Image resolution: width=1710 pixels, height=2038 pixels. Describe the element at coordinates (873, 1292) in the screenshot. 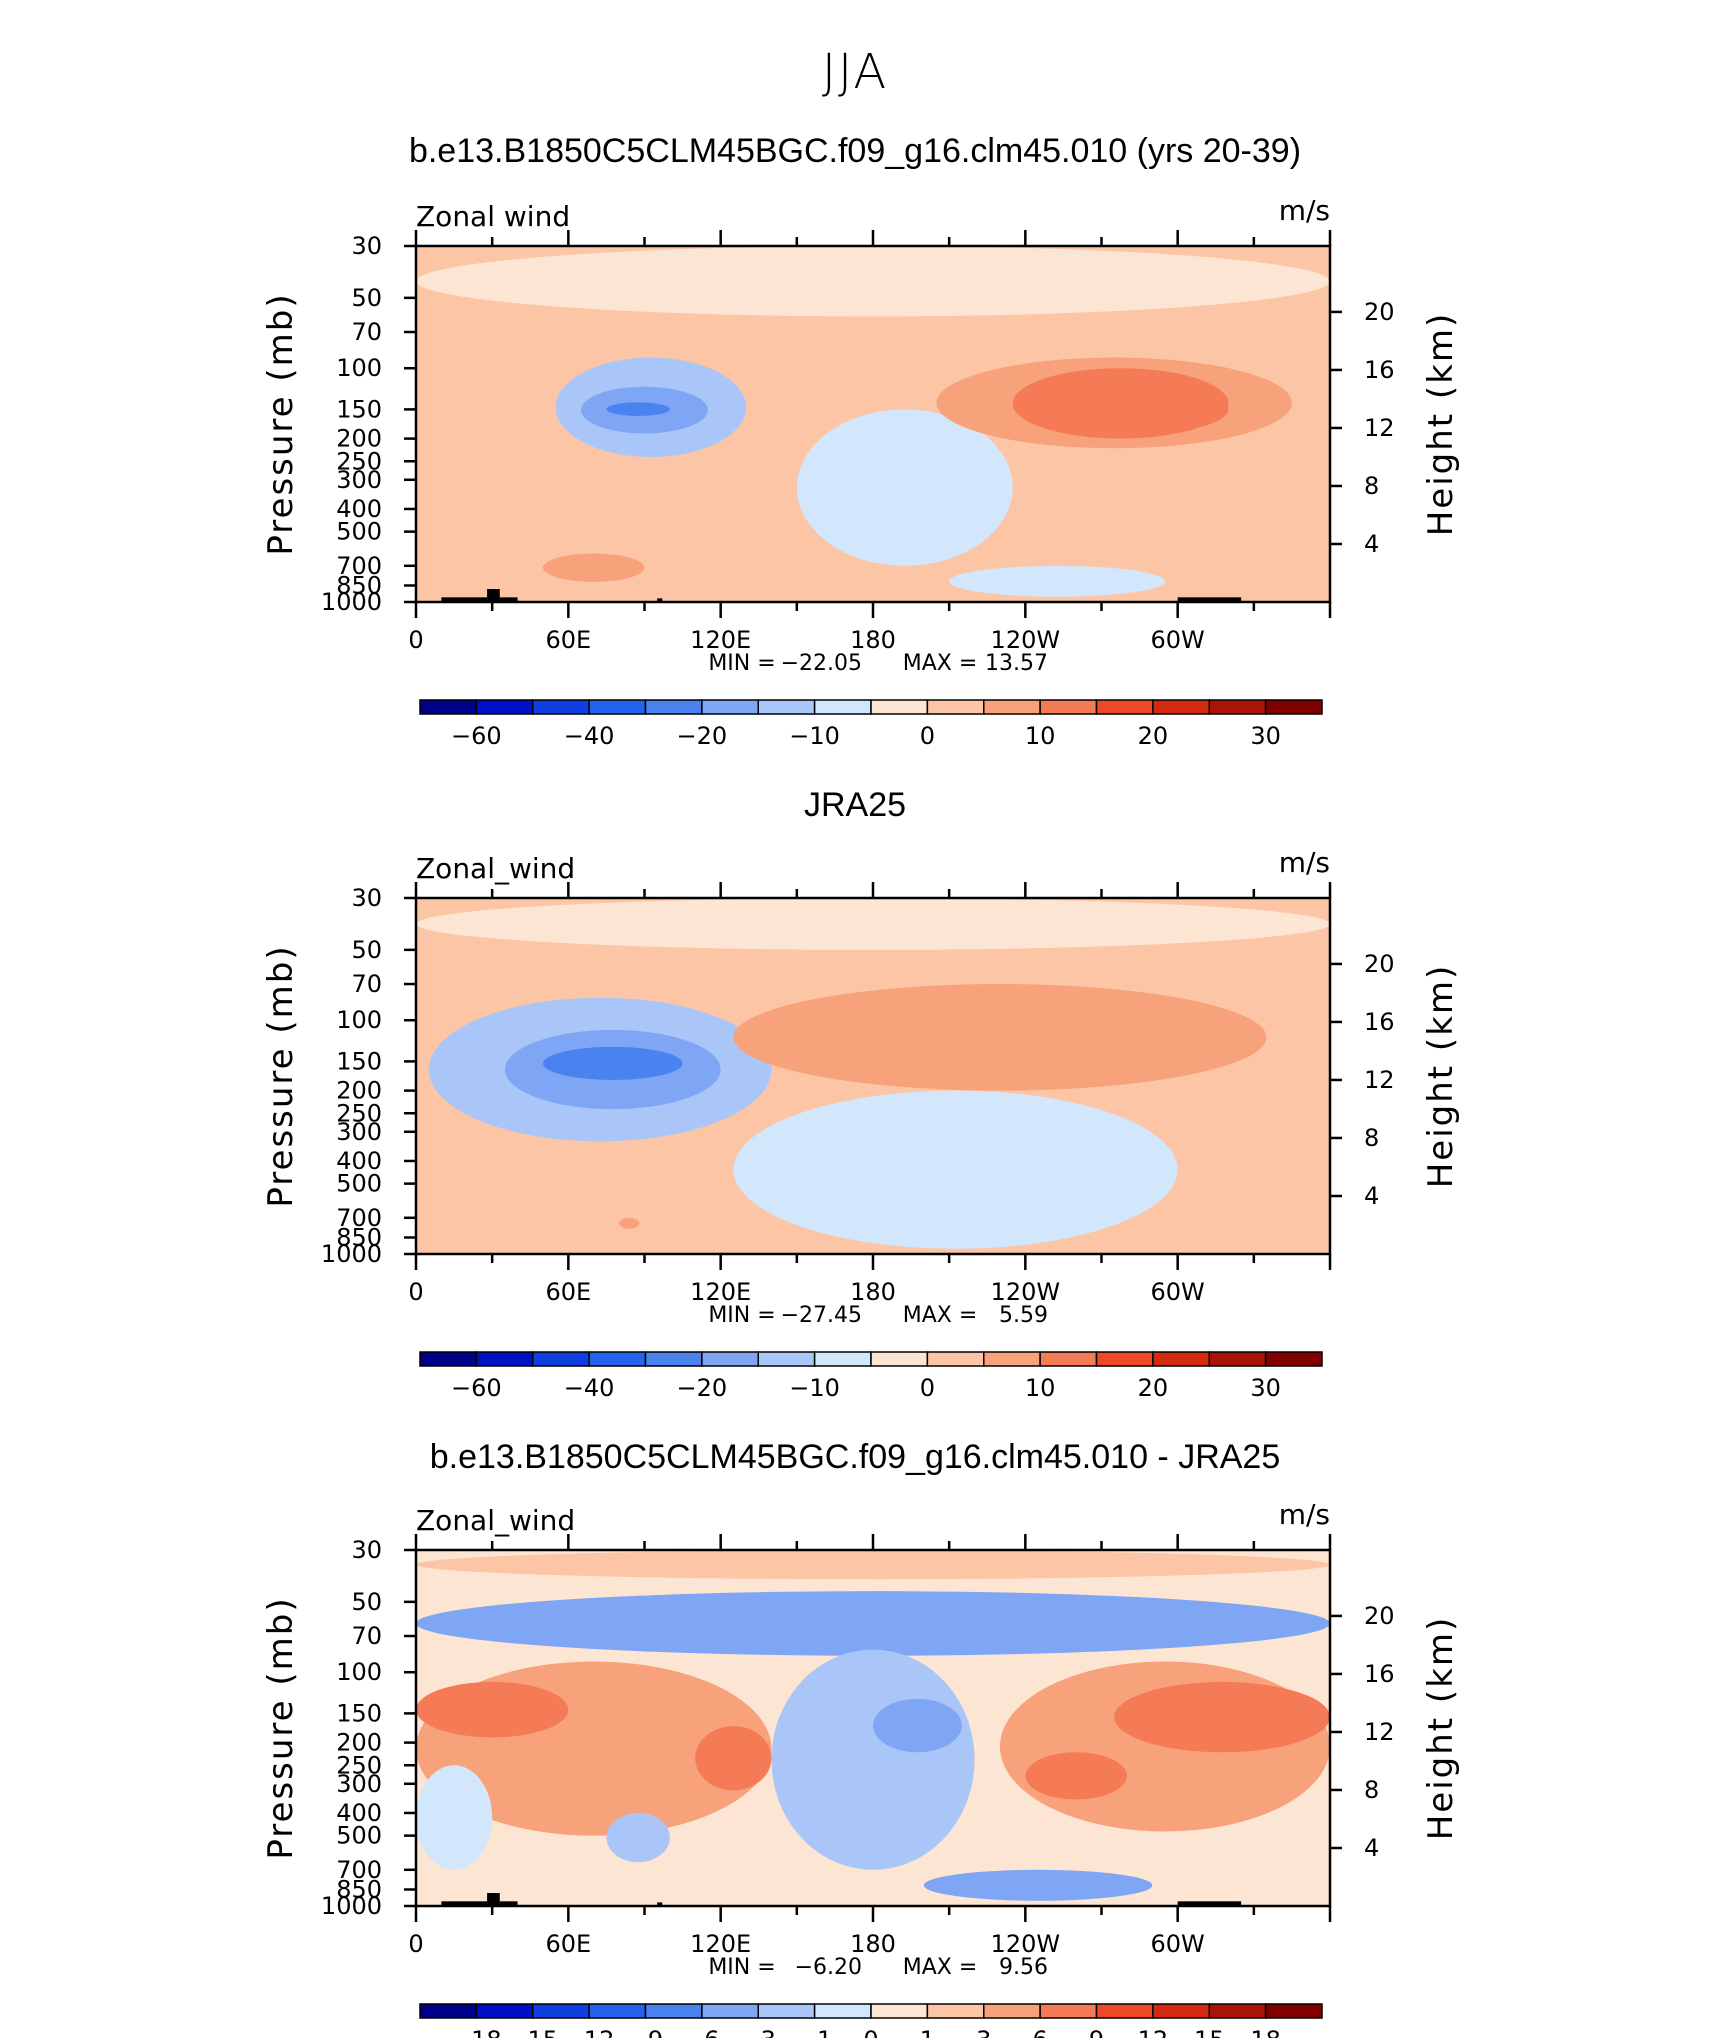

I see `x-tick-label: 180` at that location.